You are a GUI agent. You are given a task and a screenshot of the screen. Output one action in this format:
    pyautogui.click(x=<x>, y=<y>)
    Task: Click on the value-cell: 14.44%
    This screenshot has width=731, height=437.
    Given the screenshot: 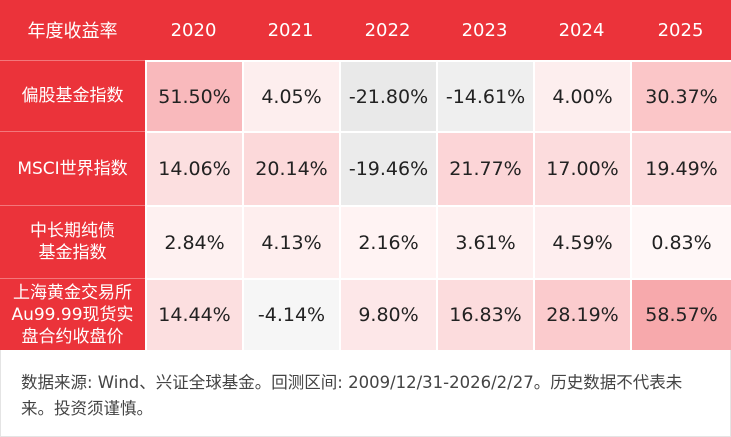 What is the action you would take?
    pyautogui.click(x=193, y=314)
    